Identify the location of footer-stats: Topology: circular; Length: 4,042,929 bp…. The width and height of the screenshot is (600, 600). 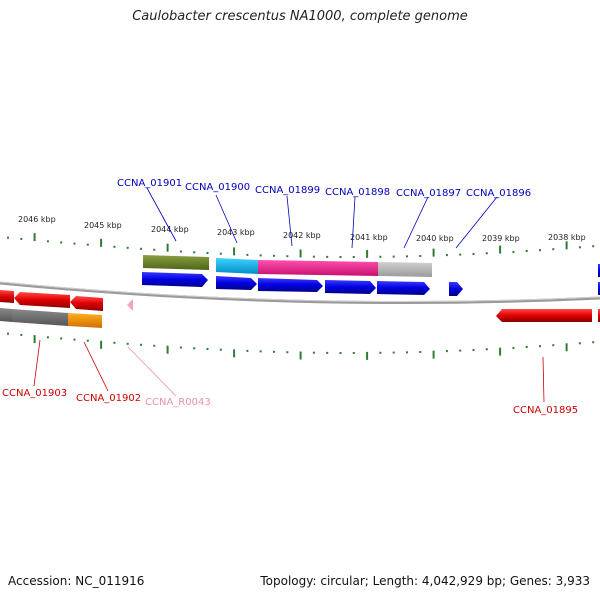
(425, 581).